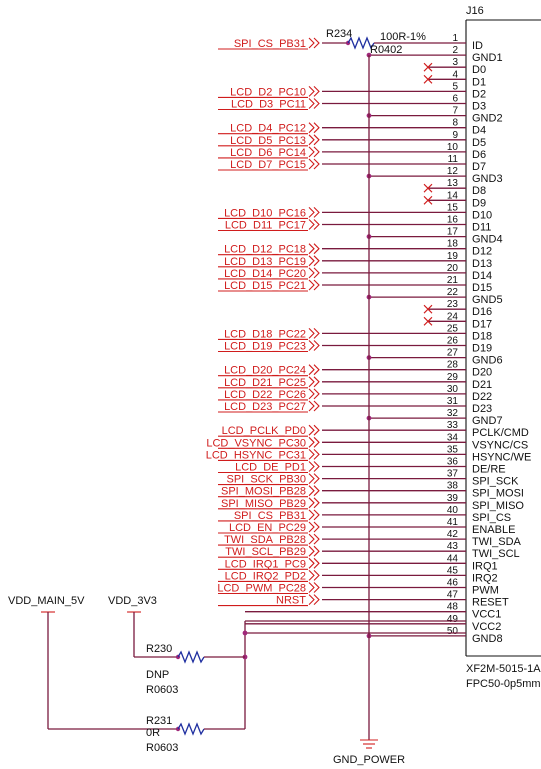  What do you see at coordinates (269, 104) in the screenshot?
I see `net-label-6: LCD_D3_PC11` at bounding box center [269, 104].